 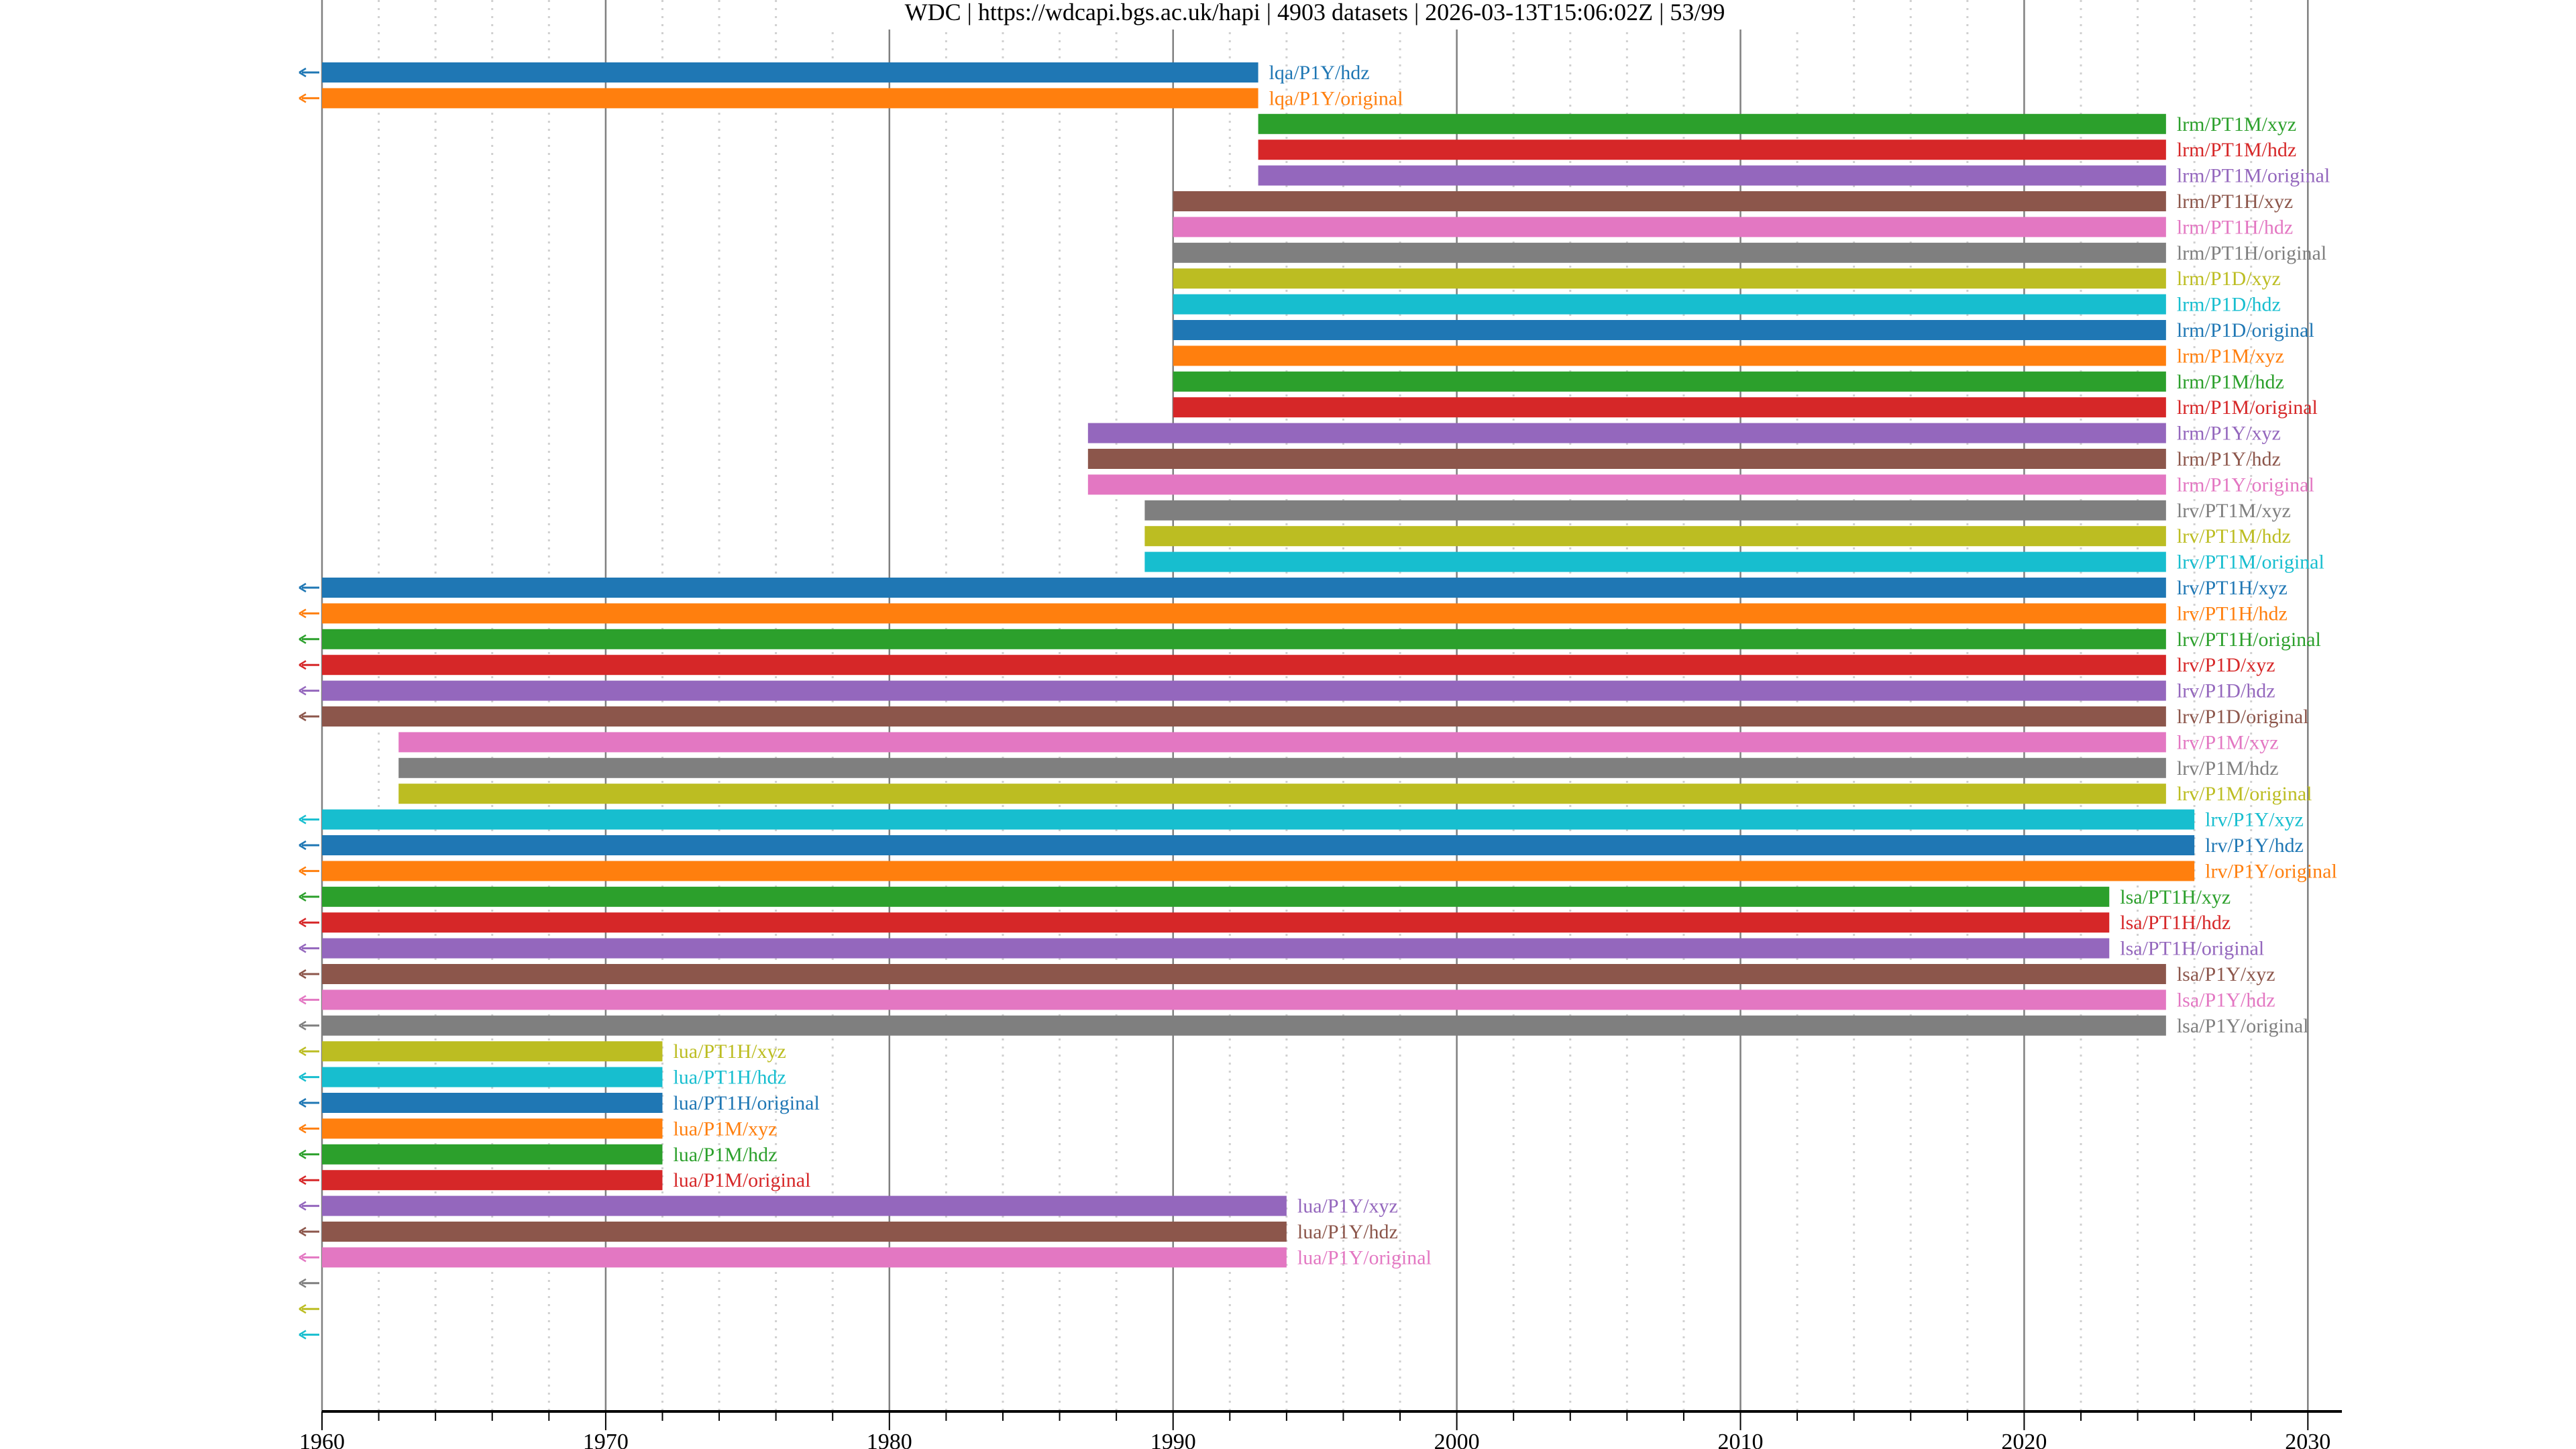 What do you see at coordinates (2229, 305) in the screenshot?
I see `bar-label: lrm/P1D/hdz` at bounding box center [2229, 305].